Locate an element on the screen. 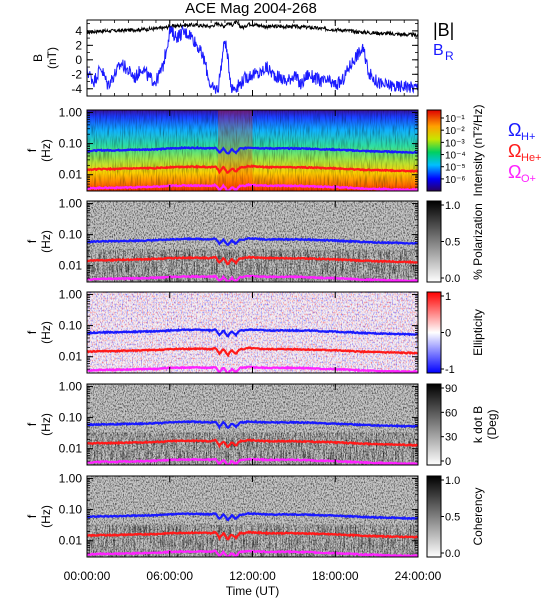 The width and height of the screenshot is (550, 600). colorbar-tick-label: 10⁻² is located at coordinates (455, 131).